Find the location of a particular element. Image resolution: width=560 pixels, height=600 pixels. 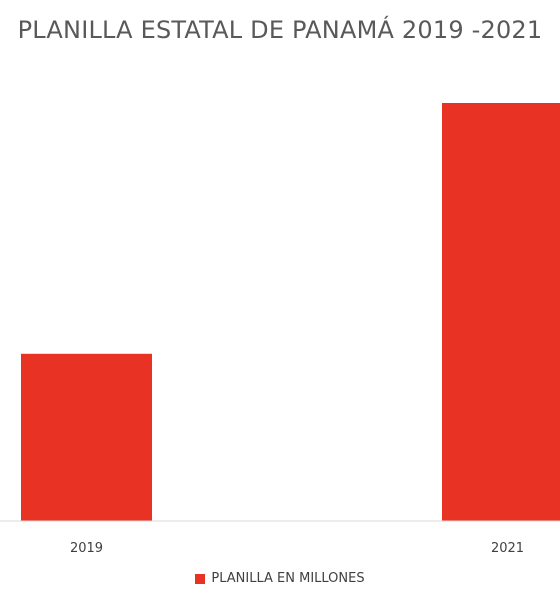

x-tick-label-2021: 2021 is located at coordinates (507, 548).